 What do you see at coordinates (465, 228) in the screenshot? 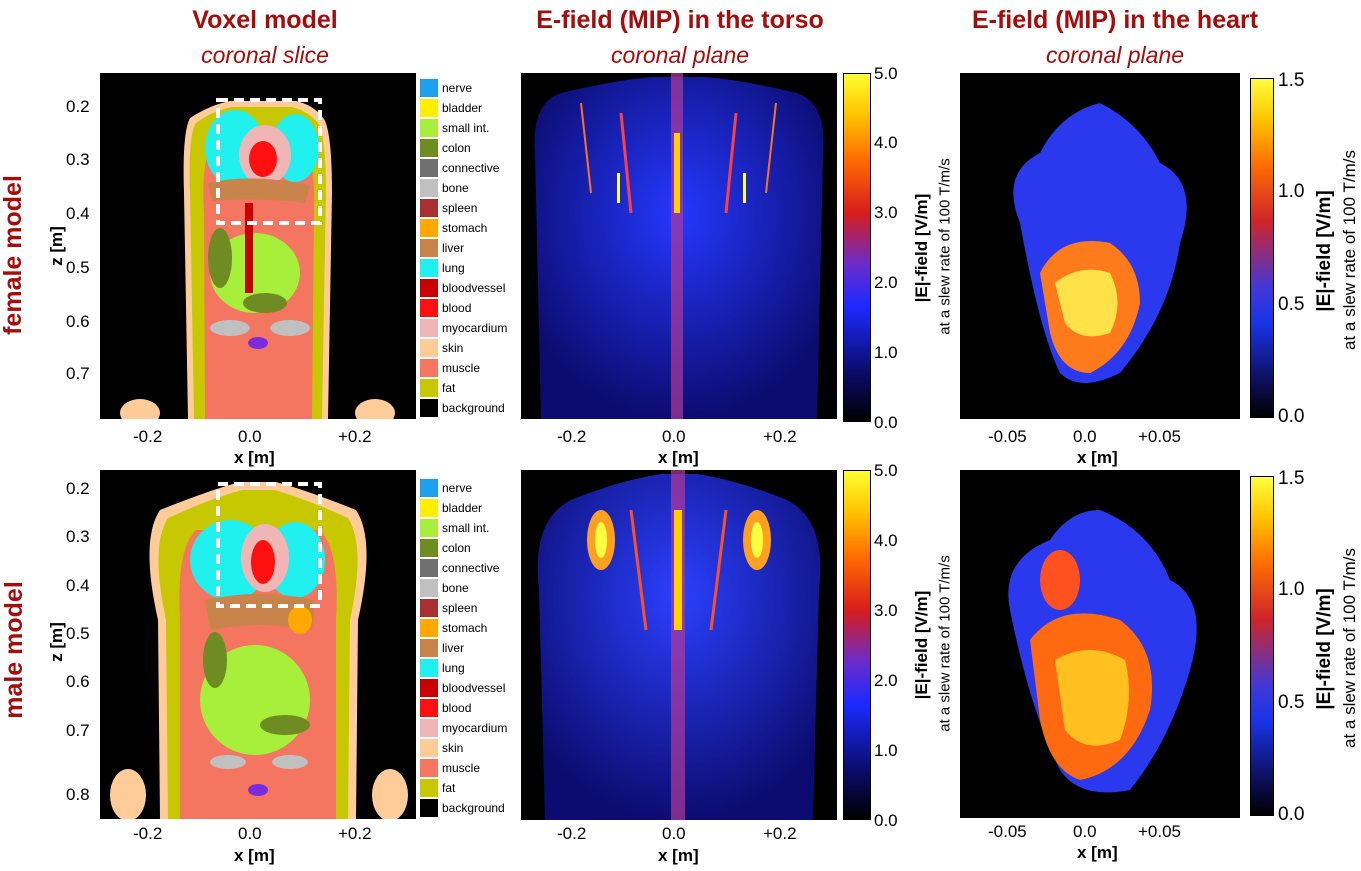
I see `legend-label: stomach` at bounding box center [465, 228].